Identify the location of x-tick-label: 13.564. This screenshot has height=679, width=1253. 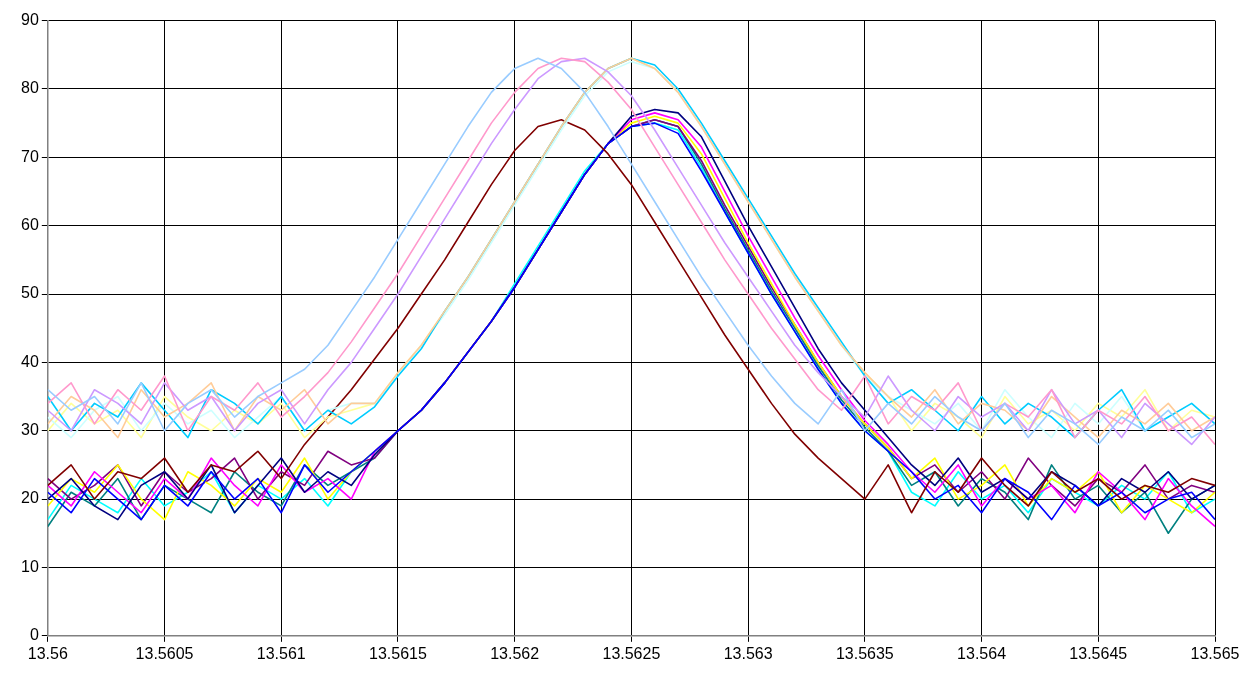
(982, 653).